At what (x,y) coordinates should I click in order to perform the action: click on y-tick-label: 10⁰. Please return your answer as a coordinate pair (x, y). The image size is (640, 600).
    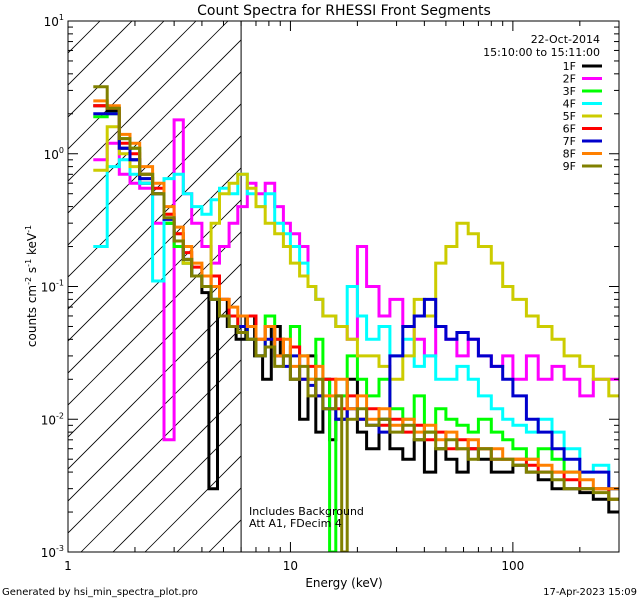
    Looking at the image, I should click on (54, 154).